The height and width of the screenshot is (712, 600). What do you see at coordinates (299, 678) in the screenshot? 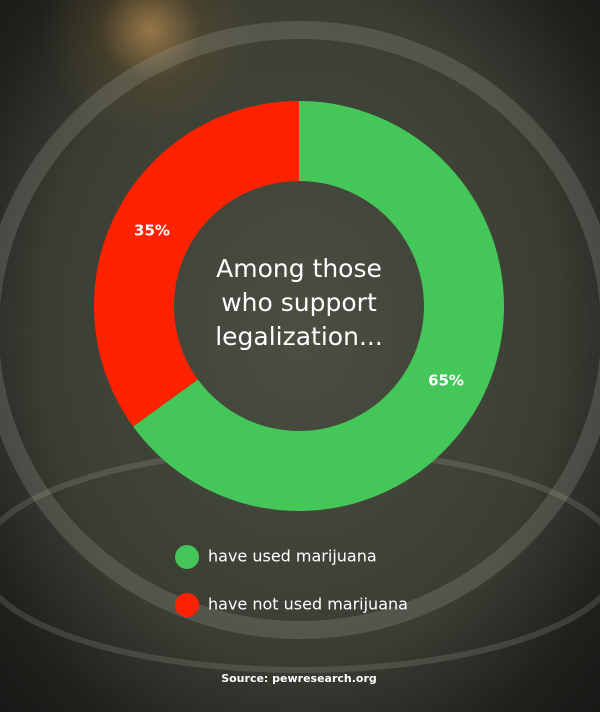
I see `source: Source: pewresearch.org` at bounding box center [299, 678].